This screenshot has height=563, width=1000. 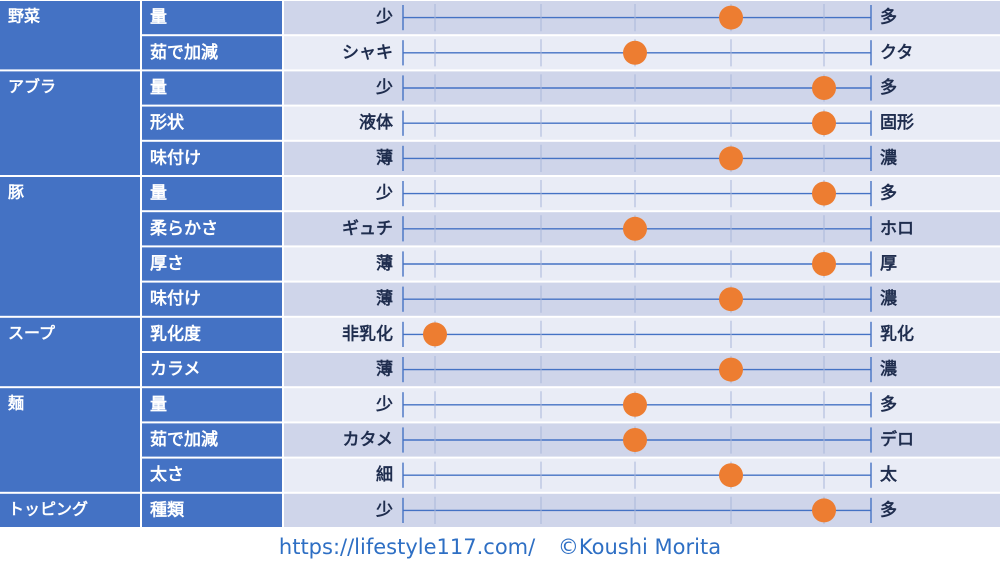 I want to click on scale-right-label: 厚, so click(x=888, y=264).